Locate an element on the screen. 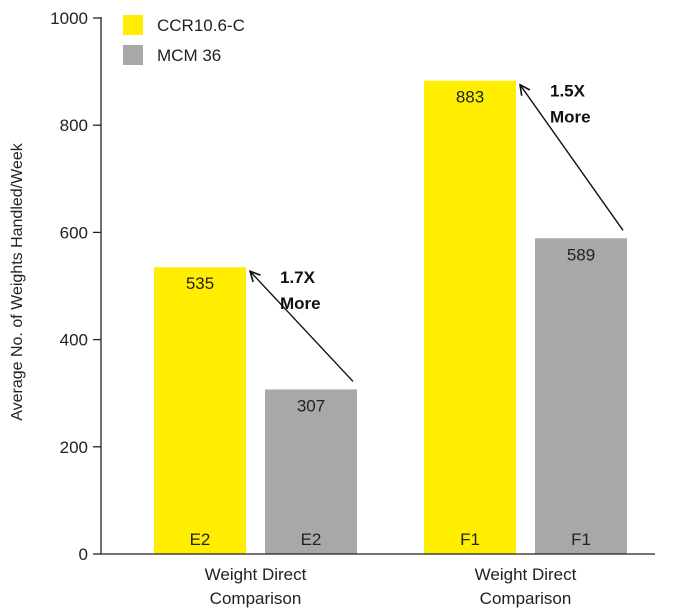 This screenshot has height=613, width=674. y-axis-title: Average No. of Weights Handled/Week is located at coordinates (17, 281).